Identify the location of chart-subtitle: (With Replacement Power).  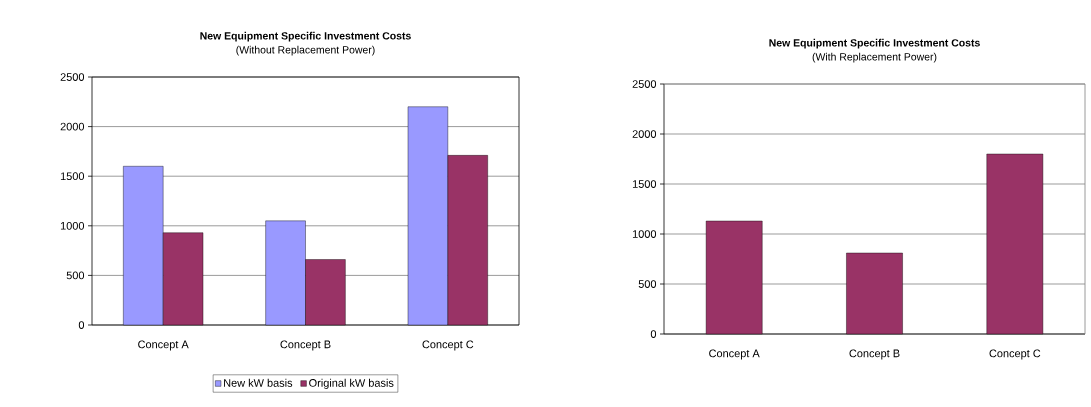
(874, 57).